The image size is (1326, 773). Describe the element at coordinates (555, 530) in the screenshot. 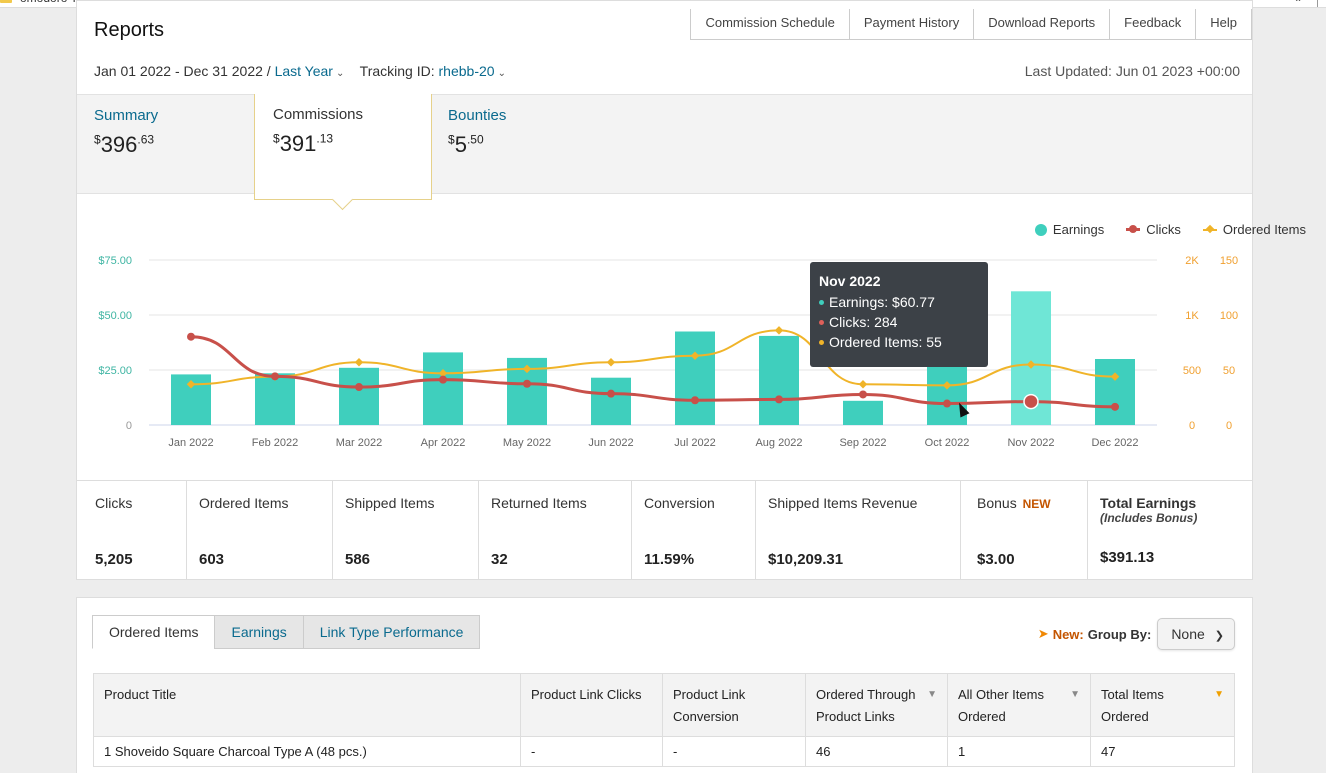

I see `stat-returned-items: Returned Items 32` at that location.